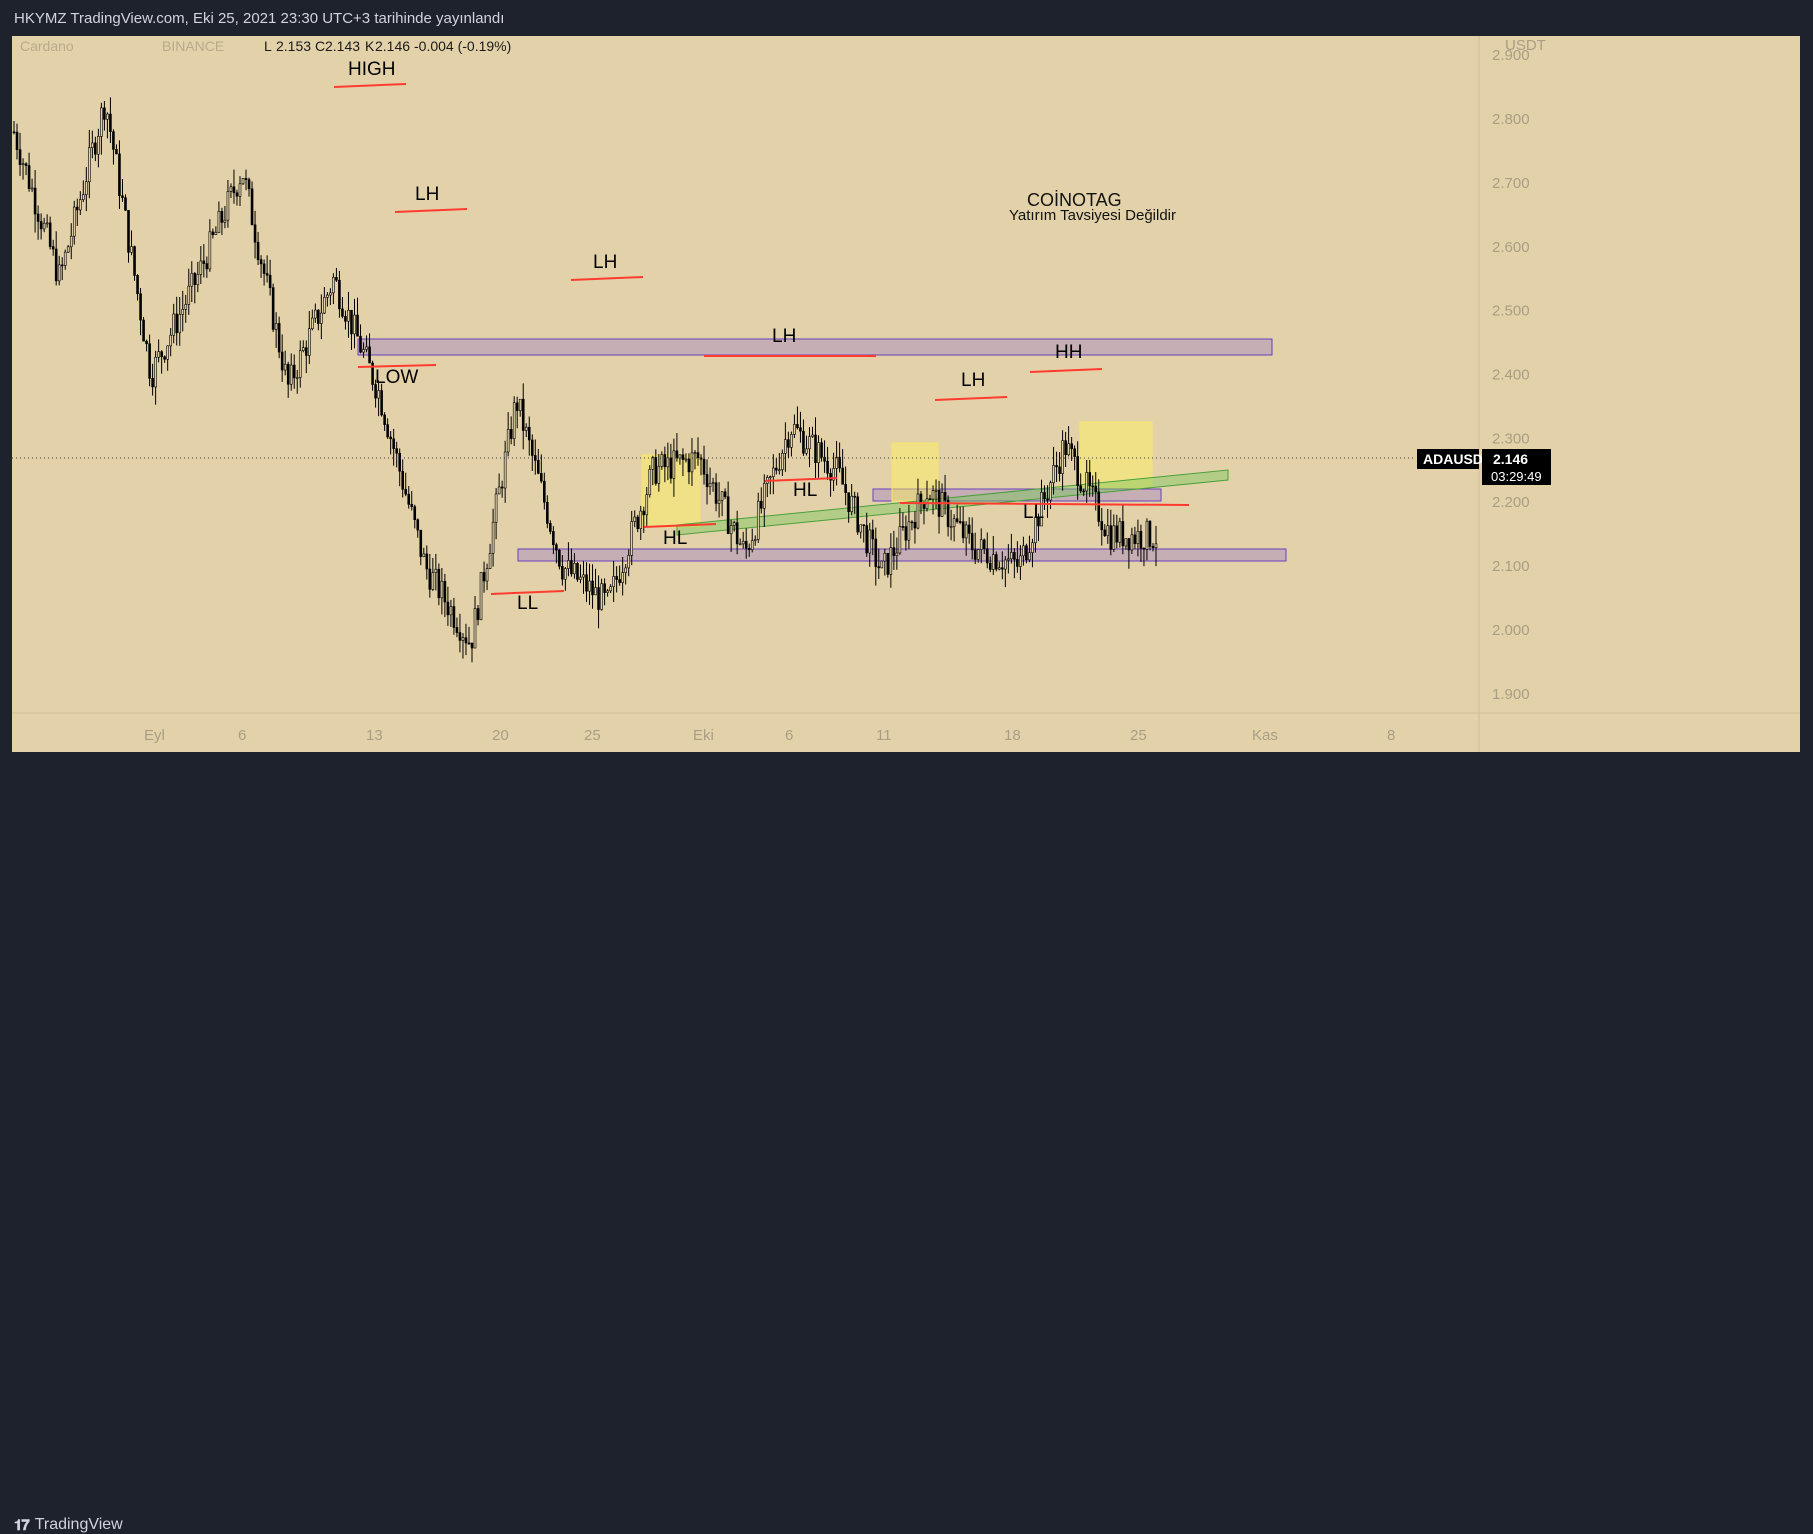 Image resolution: width=1813 pixels, height=1534 pixels. Describe the element at coordinates (370, 85) in the screenshot. I see `high-level-line` at that location.